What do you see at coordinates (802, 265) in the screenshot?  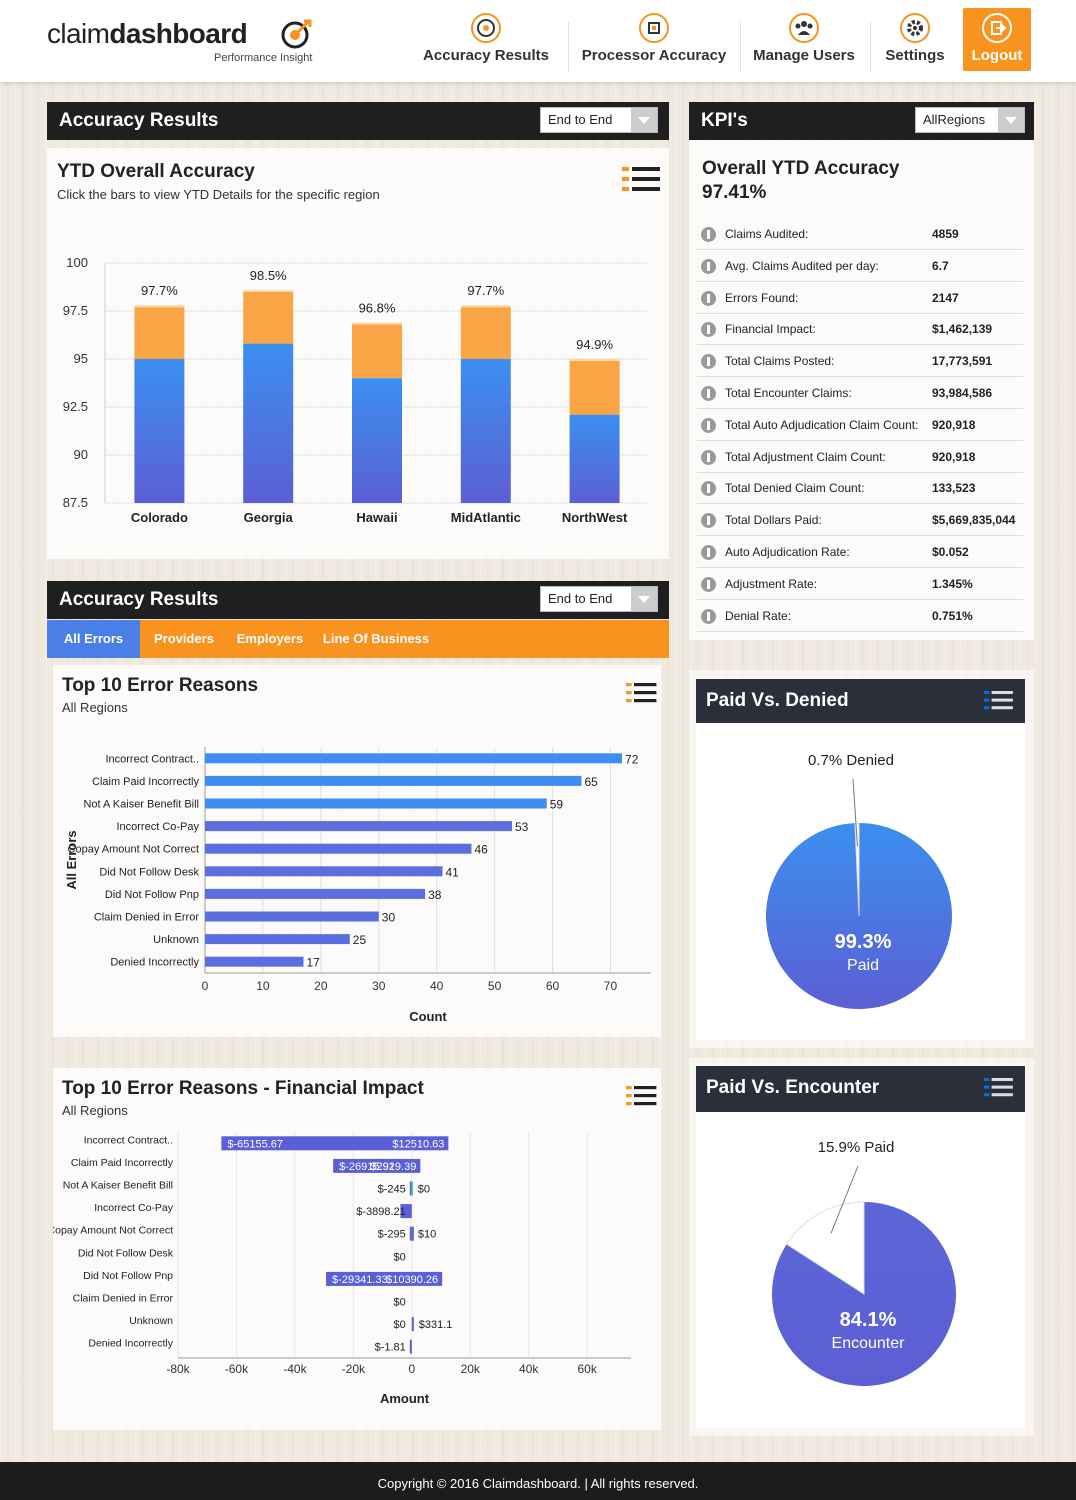 I see `kpi-label: Avg. Claims Audited per day:` at bounding box center [802, 265].